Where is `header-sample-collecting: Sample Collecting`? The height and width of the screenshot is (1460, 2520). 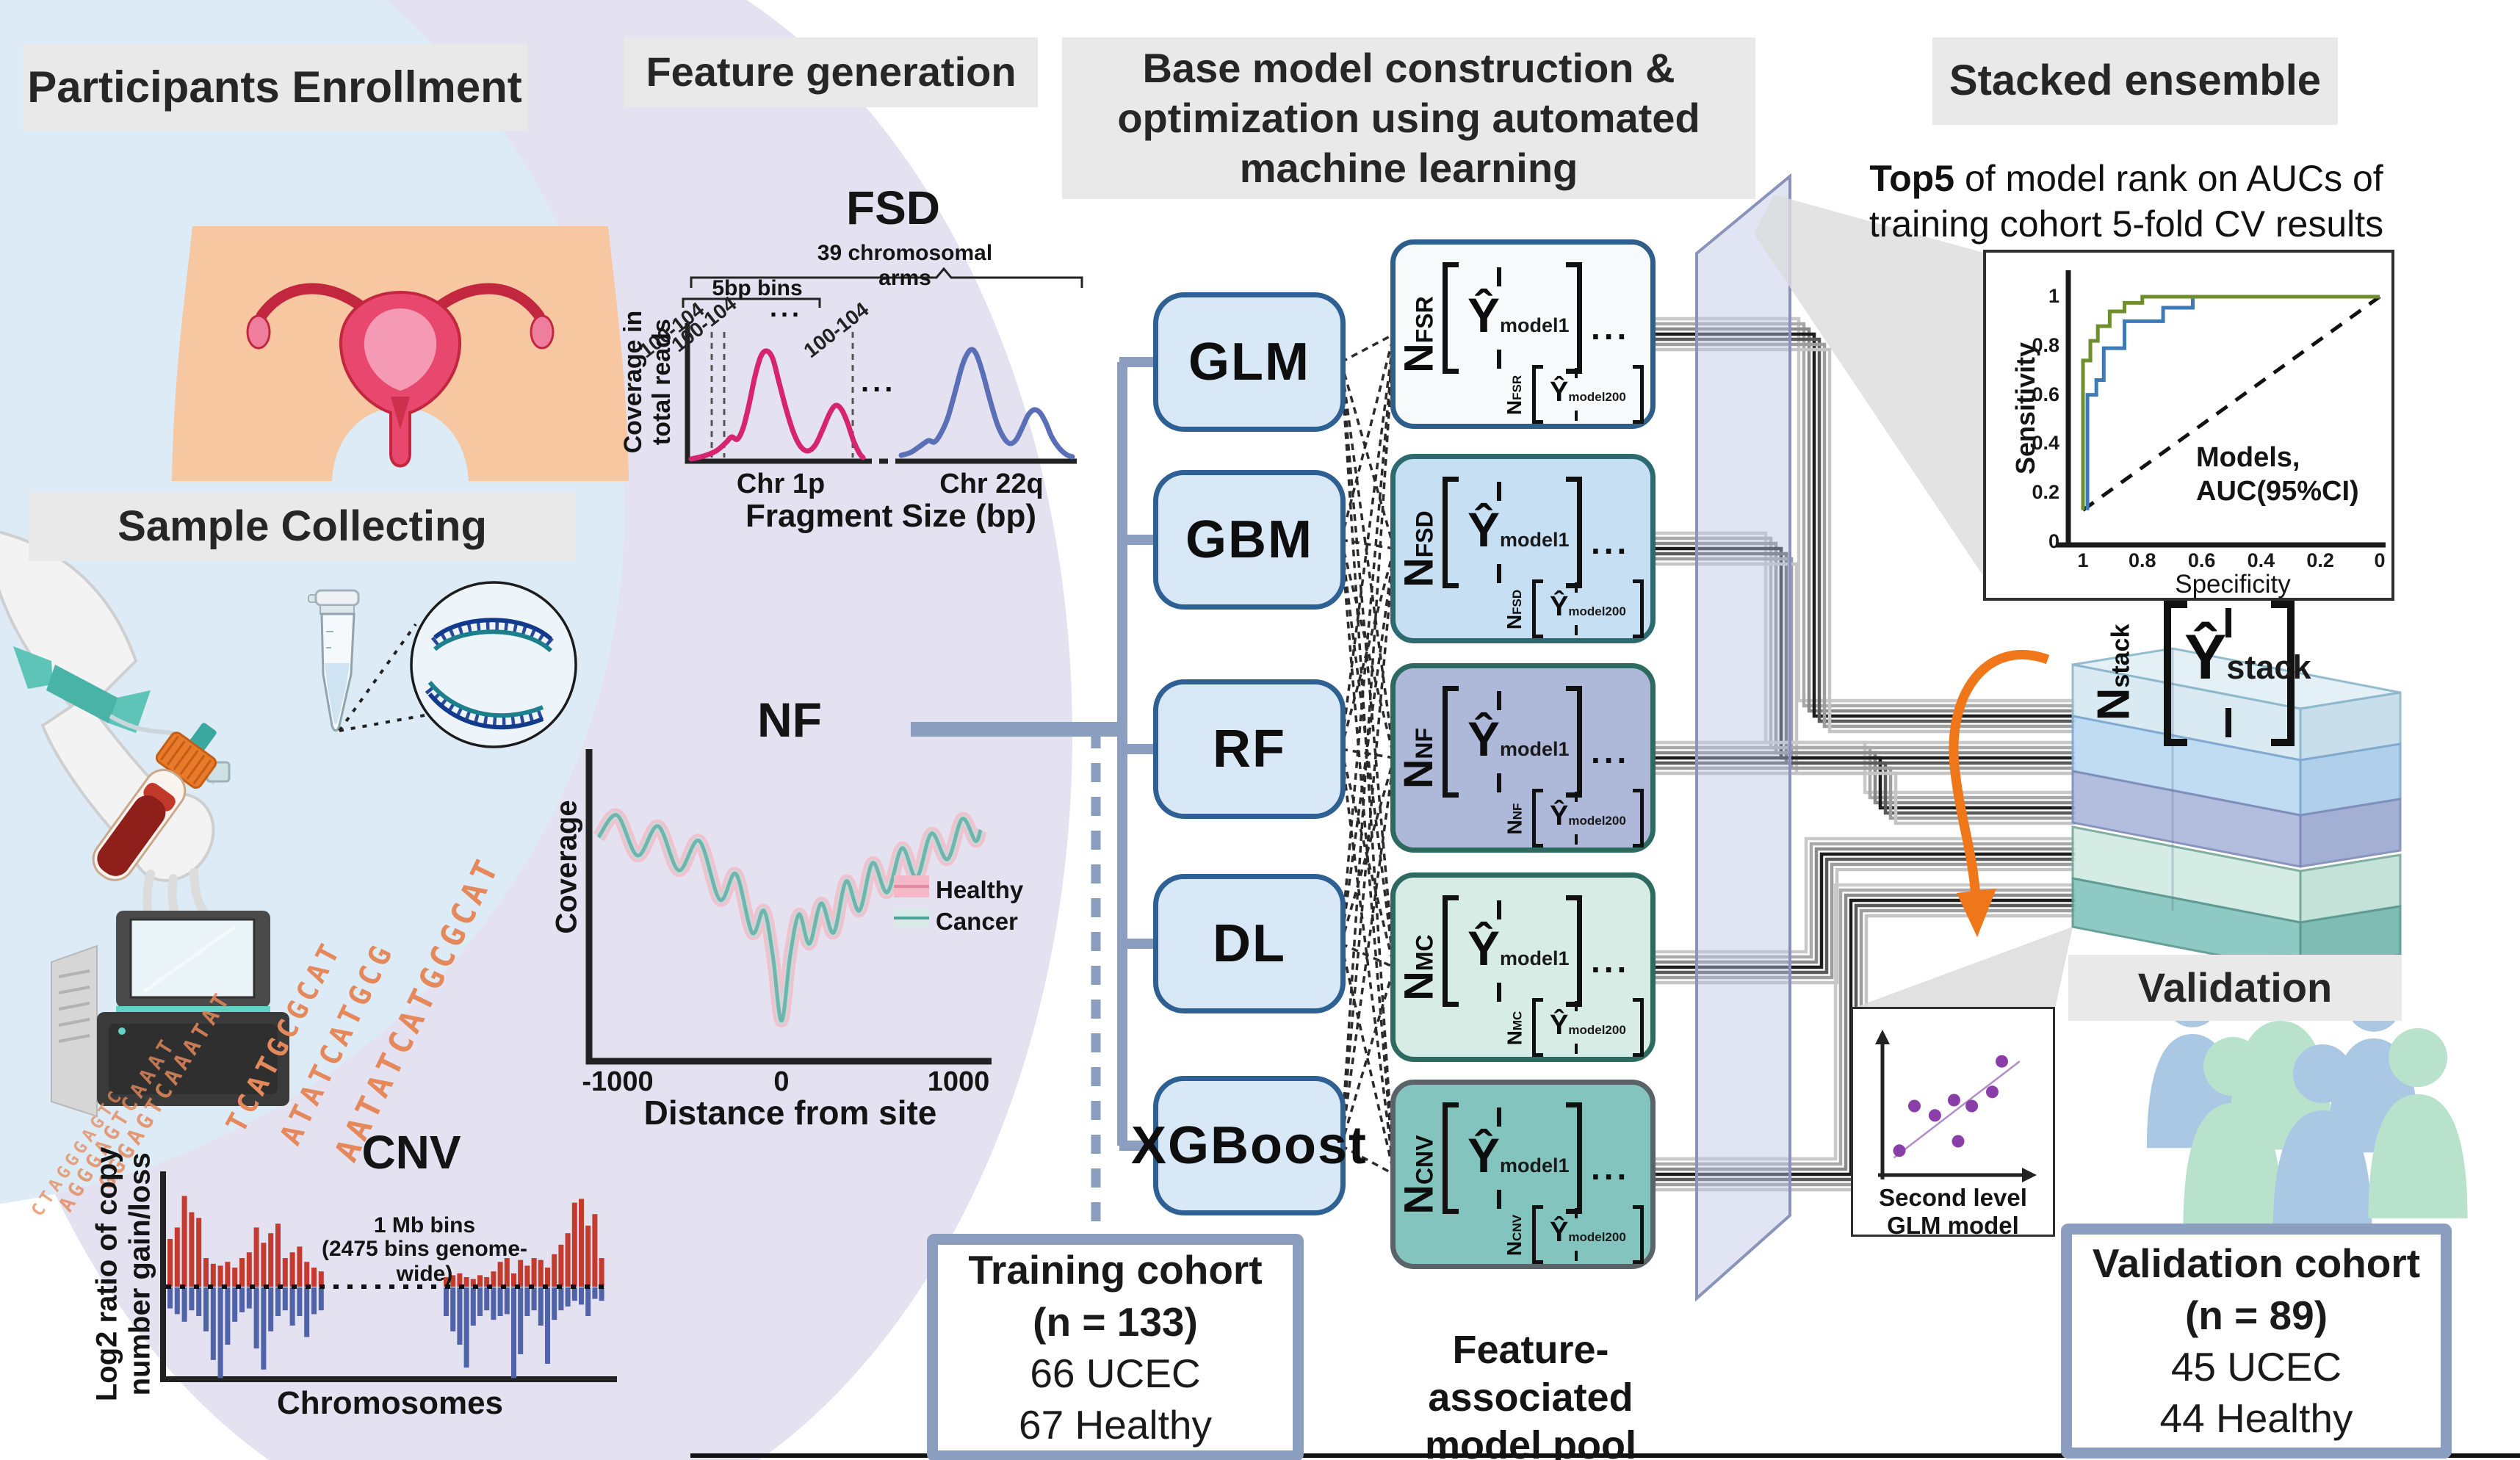
header-sample-collecting: Sample Collecting is located at coordinates (302, 526).